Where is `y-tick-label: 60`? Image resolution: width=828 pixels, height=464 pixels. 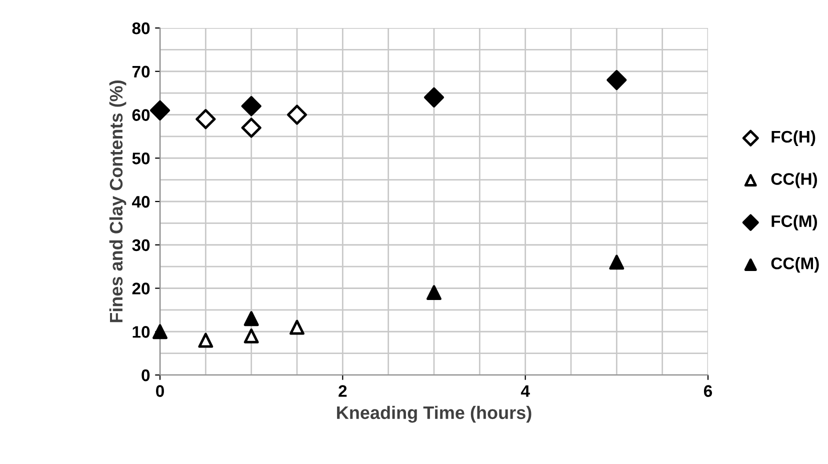
y-tick-label: 60 is located at coordinates (141, 115).